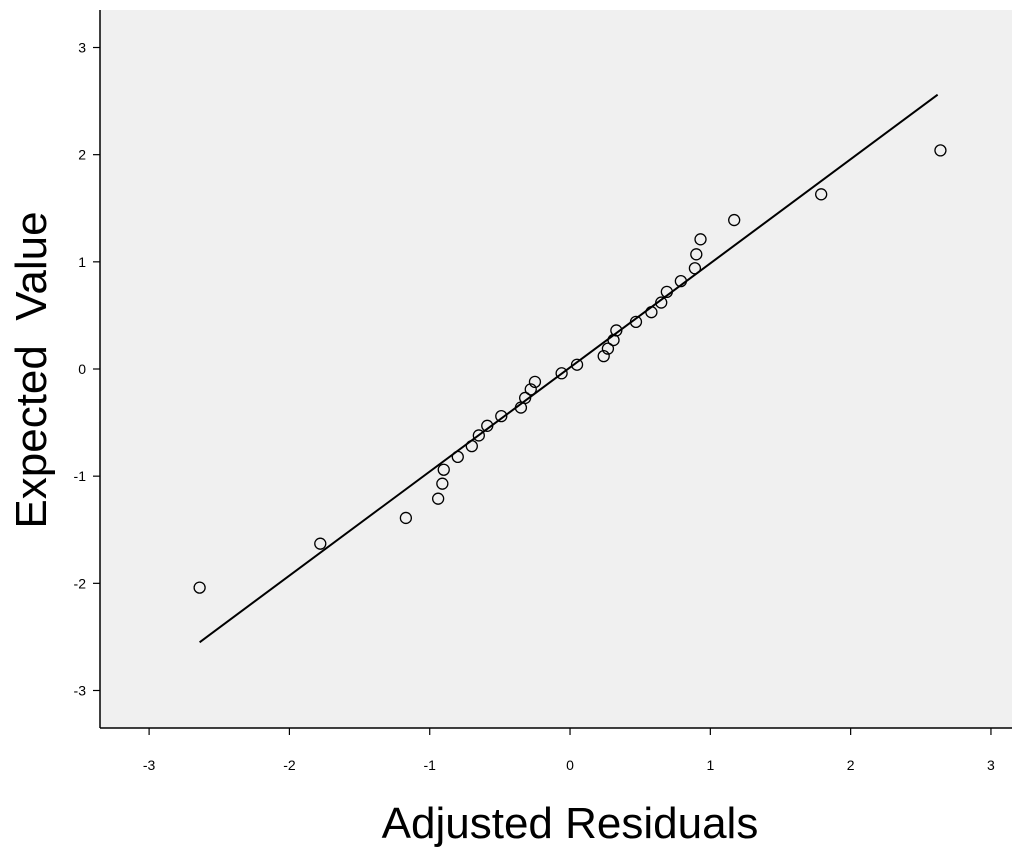  I want to click on y-tick-label: -2, so click(80, 583).